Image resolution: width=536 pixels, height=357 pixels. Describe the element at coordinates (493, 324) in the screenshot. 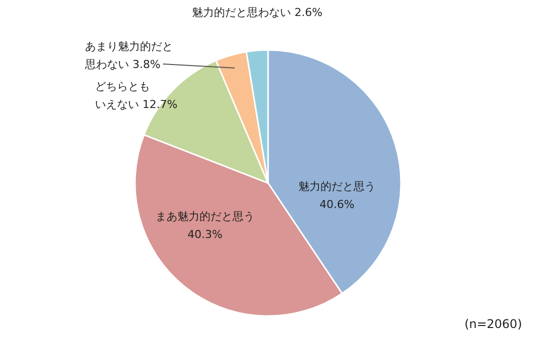

I see `text: (n=2060)` at that location.